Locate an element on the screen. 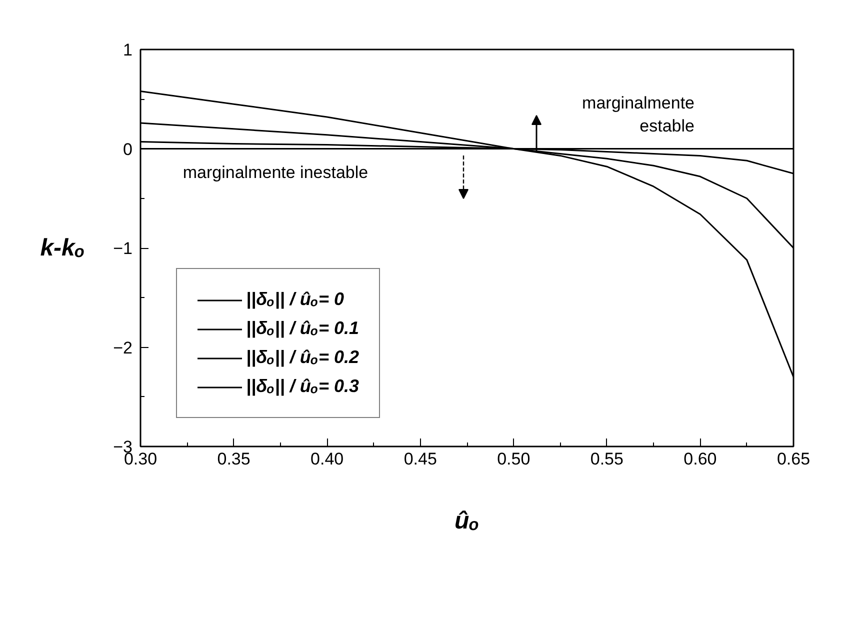  x-axis-title: ûₒ is located at coordinates (467, 521).